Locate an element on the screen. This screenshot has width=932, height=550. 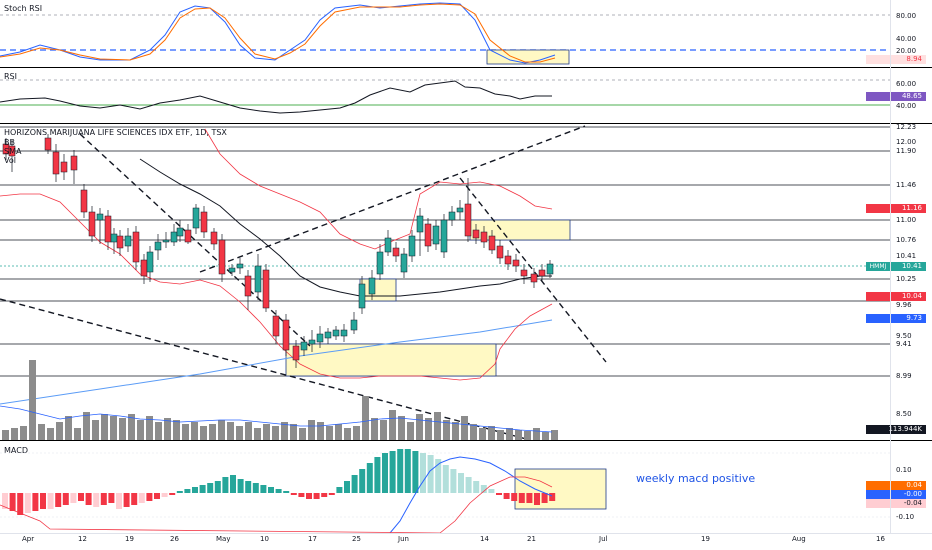
time-axis-label: May is located at coordinates (223, 539).